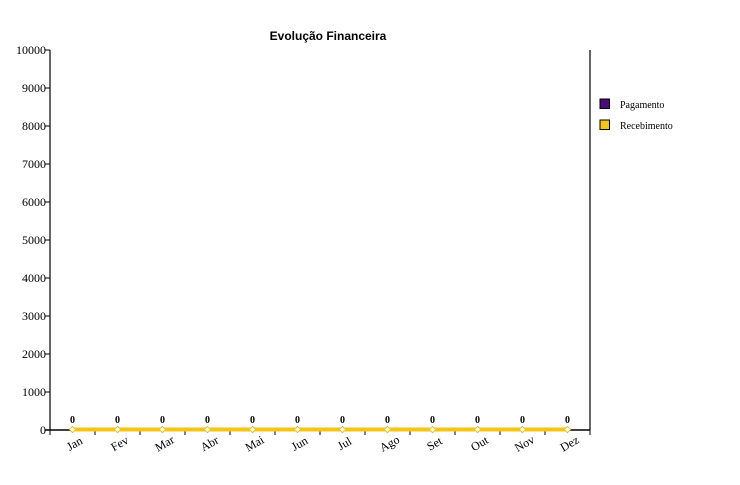 This screenshot has width=740, height=485. I want to click on legend-item-recebimento: Recebimento, so click(636, 125).